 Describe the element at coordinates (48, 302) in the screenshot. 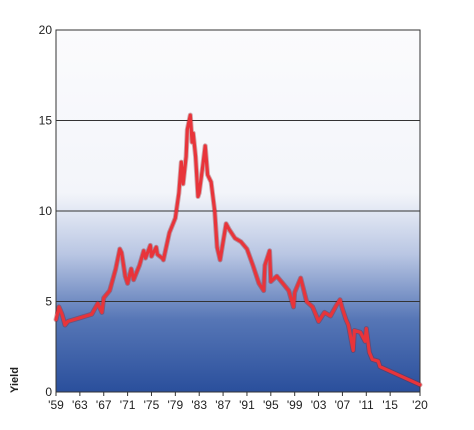

I see `y-tick-label: 5` at that location.